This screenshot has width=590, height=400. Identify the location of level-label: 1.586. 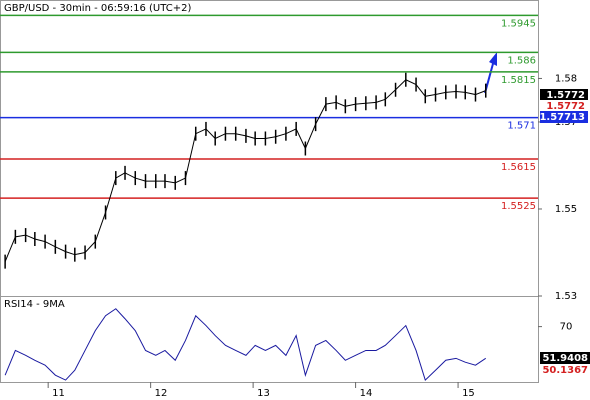
(521, 60).